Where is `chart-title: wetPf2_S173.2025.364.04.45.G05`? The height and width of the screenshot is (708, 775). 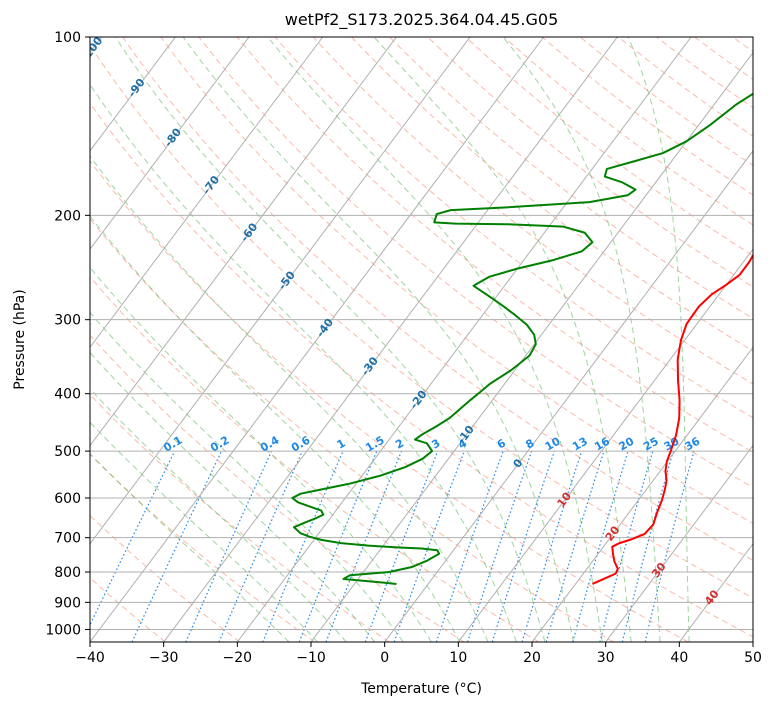 chart-title: wetPf2_S173.2025.364.04.45.G05 is located at coordinates (422, 20).